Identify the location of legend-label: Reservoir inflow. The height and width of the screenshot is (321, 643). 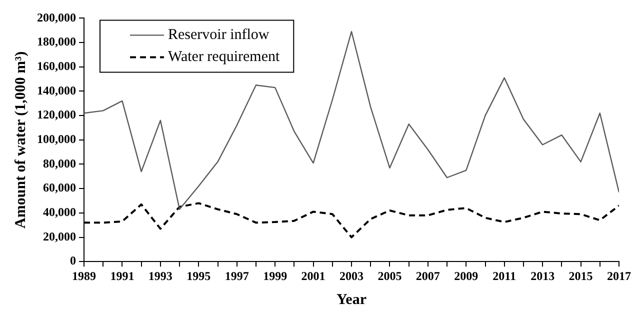
(219, 35).